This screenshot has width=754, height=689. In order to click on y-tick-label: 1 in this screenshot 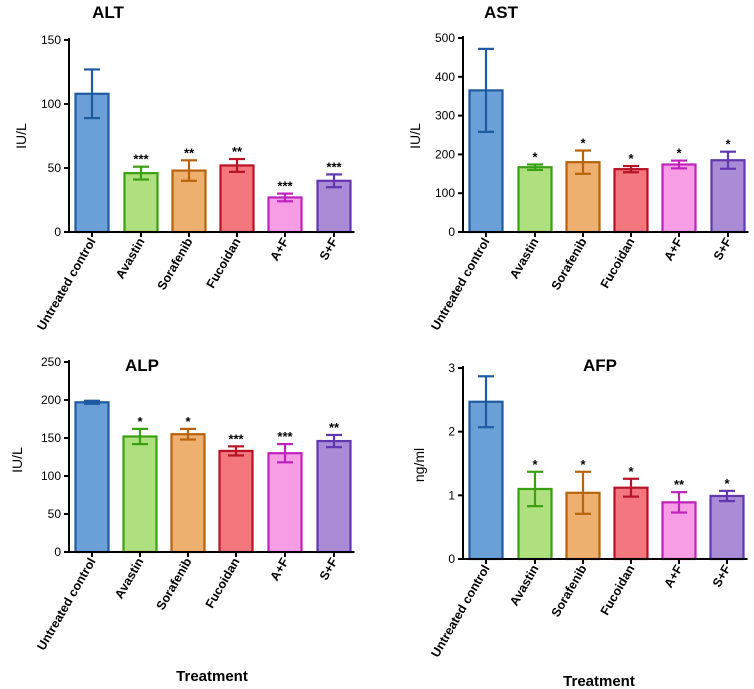, I will do `click(451, 495)`.